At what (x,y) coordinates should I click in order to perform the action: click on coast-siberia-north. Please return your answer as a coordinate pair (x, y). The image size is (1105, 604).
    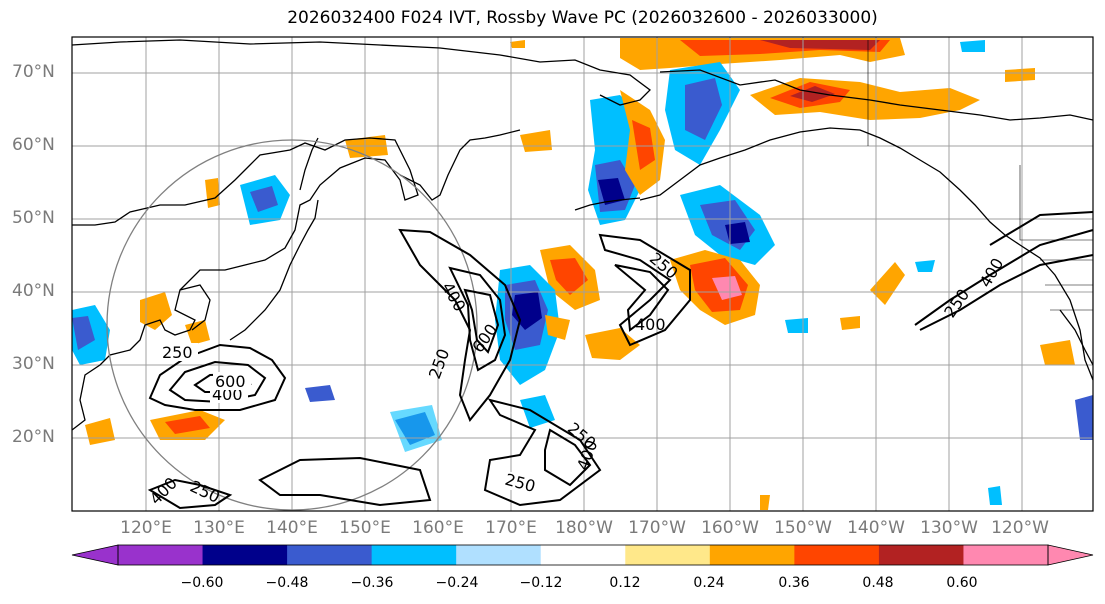
    Looking at the image, I should click on (361, 72).